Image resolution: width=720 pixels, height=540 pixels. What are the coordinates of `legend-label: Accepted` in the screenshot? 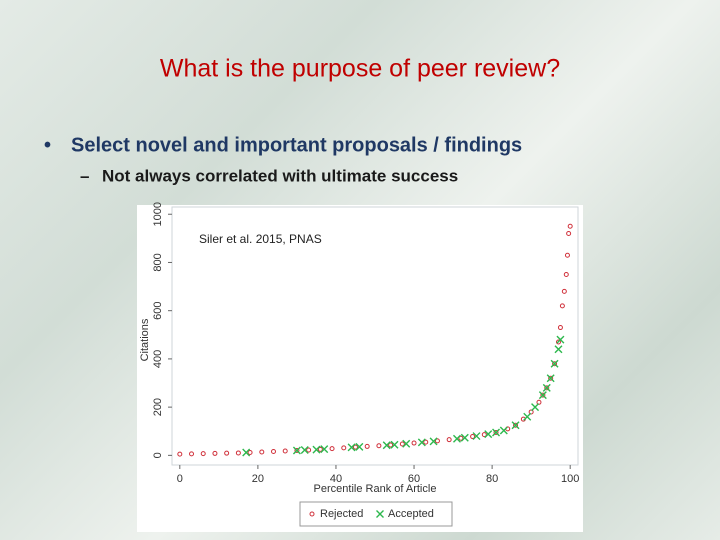 It's located at (411, 514).